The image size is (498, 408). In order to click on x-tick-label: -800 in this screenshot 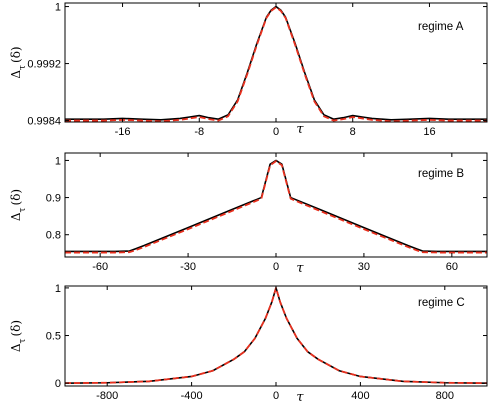, I will do `click(107, 396)`.